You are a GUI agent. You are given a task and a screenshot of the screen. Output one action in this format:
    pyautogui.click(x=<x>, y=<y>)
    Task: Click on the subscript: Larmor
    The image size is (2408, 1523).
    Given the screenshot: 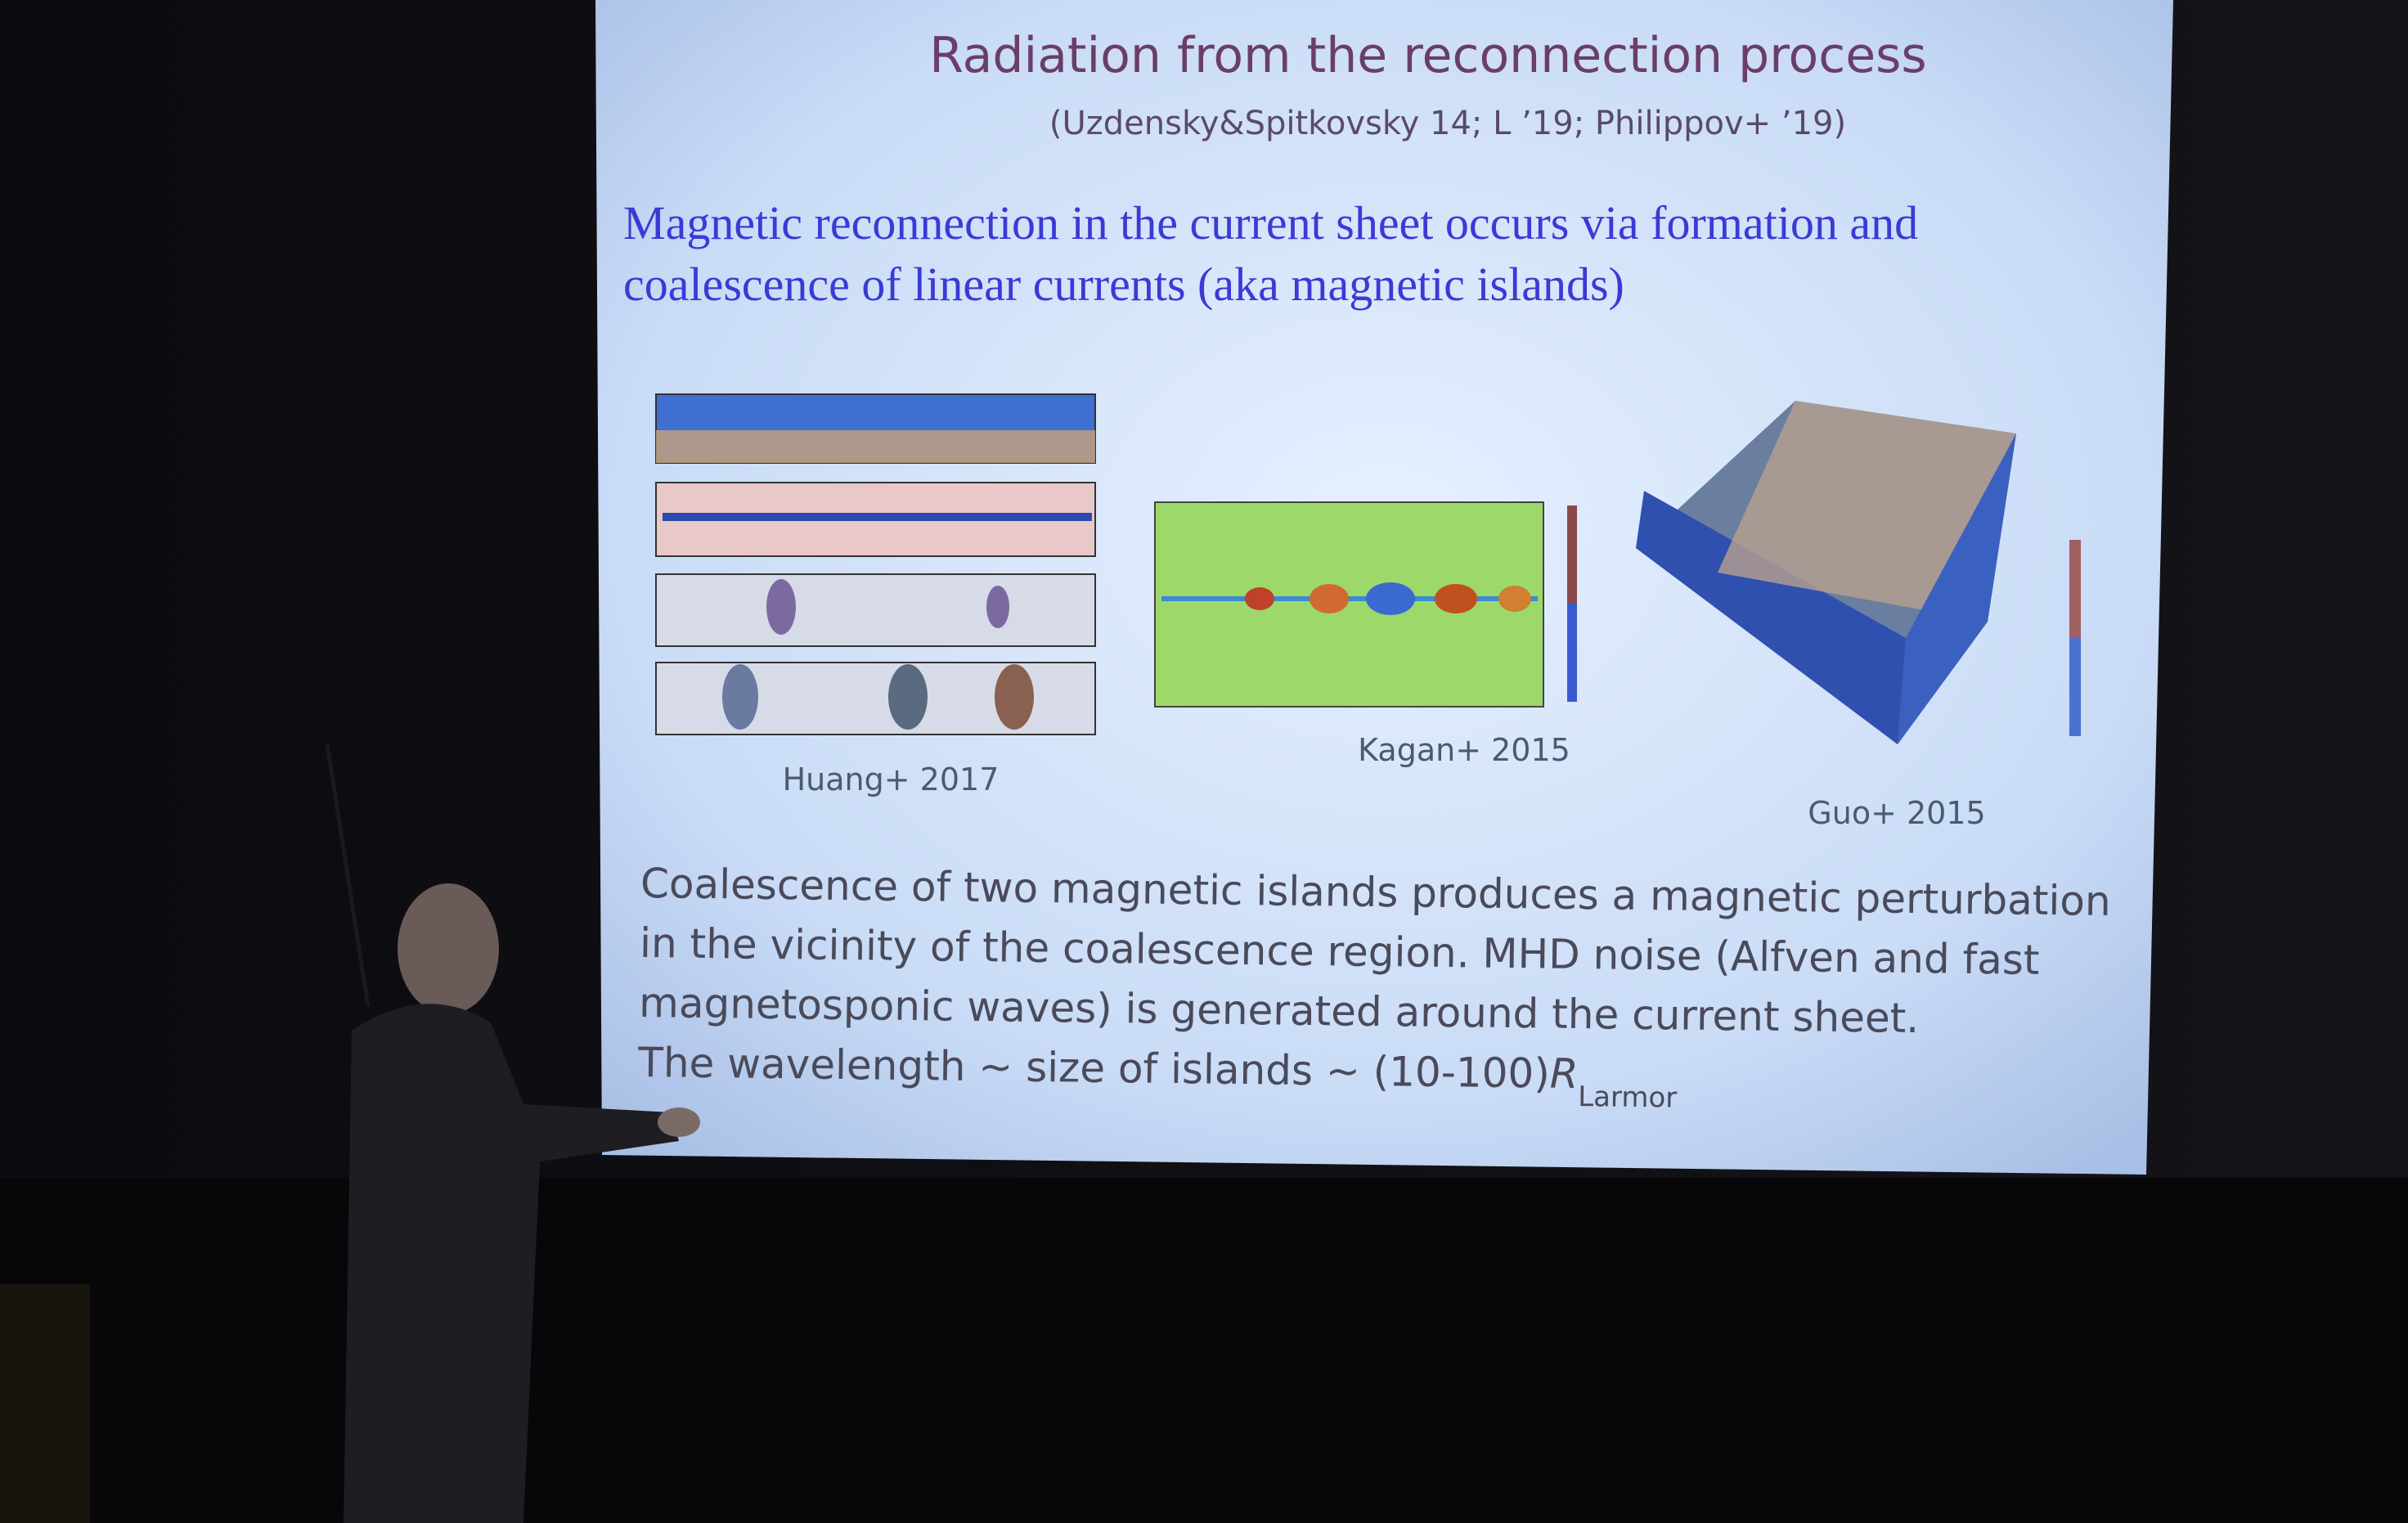 What is the action you would take?
    pyautogui.click(x=1628, y=1097)
    